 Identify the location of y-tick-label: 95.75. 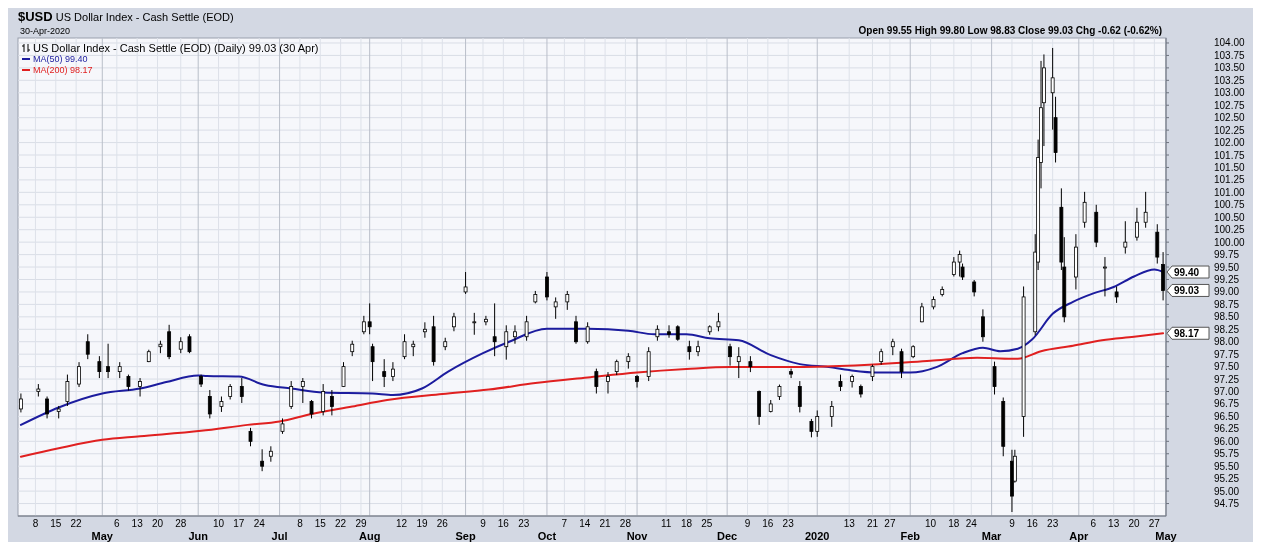
(1227, 454).